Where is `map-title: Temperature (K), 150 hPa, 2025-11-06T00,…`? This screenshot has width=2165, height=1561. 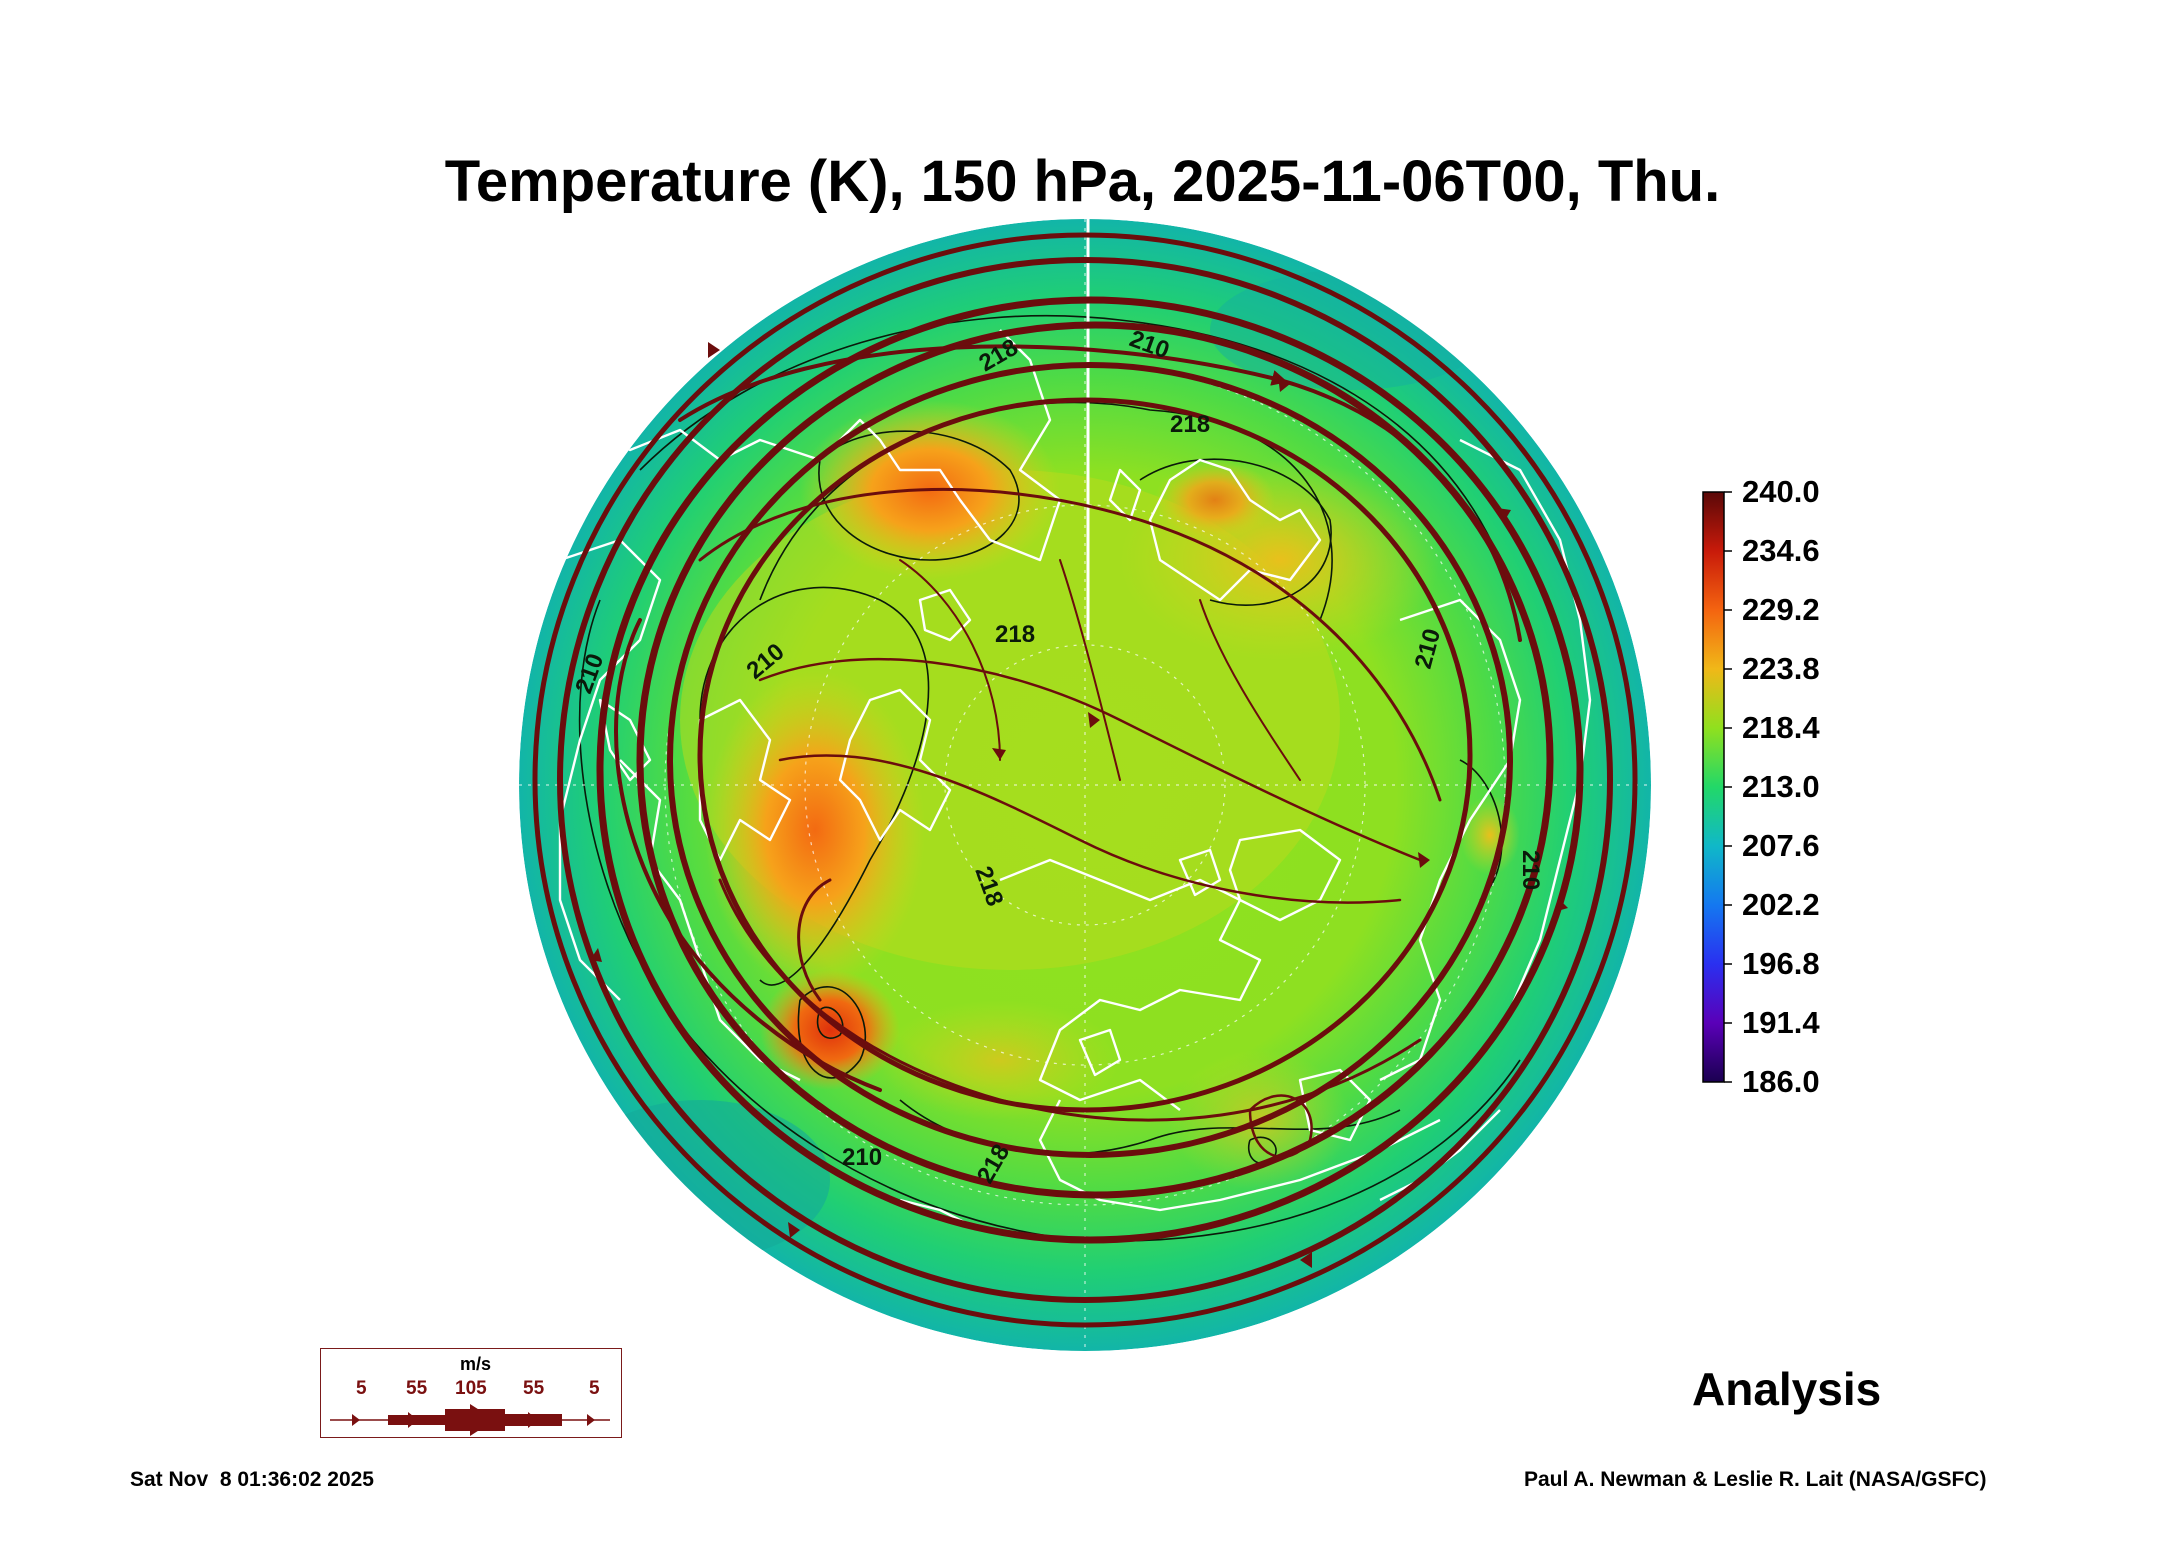
map-title: Temperature (K), 150 hPa, 2025-11-06T00,… is located at coordinates (1082, 181).